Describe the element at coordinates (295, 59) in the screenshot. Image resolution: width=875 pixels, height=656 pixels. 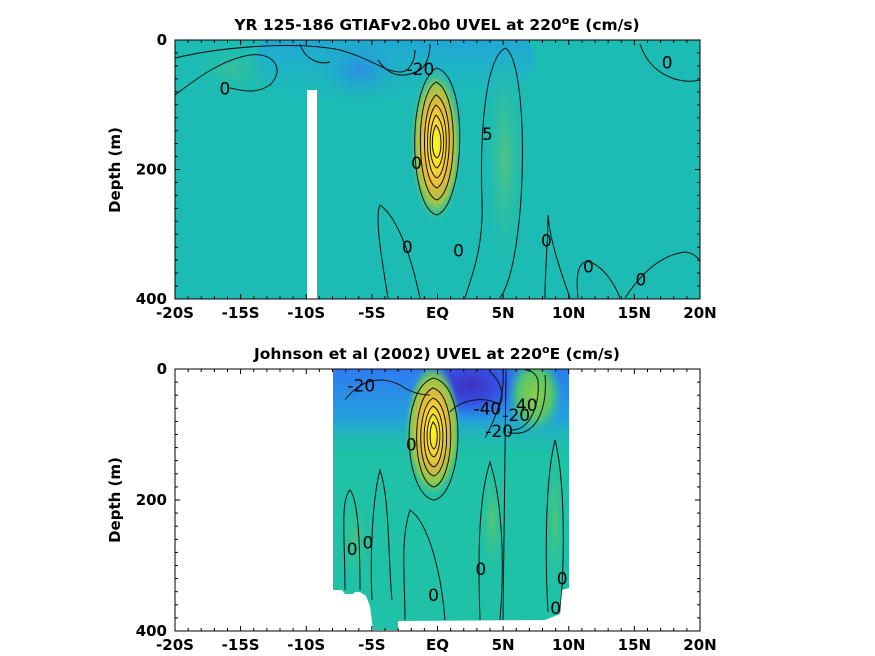
I see `contour-top-0-main` at that location.